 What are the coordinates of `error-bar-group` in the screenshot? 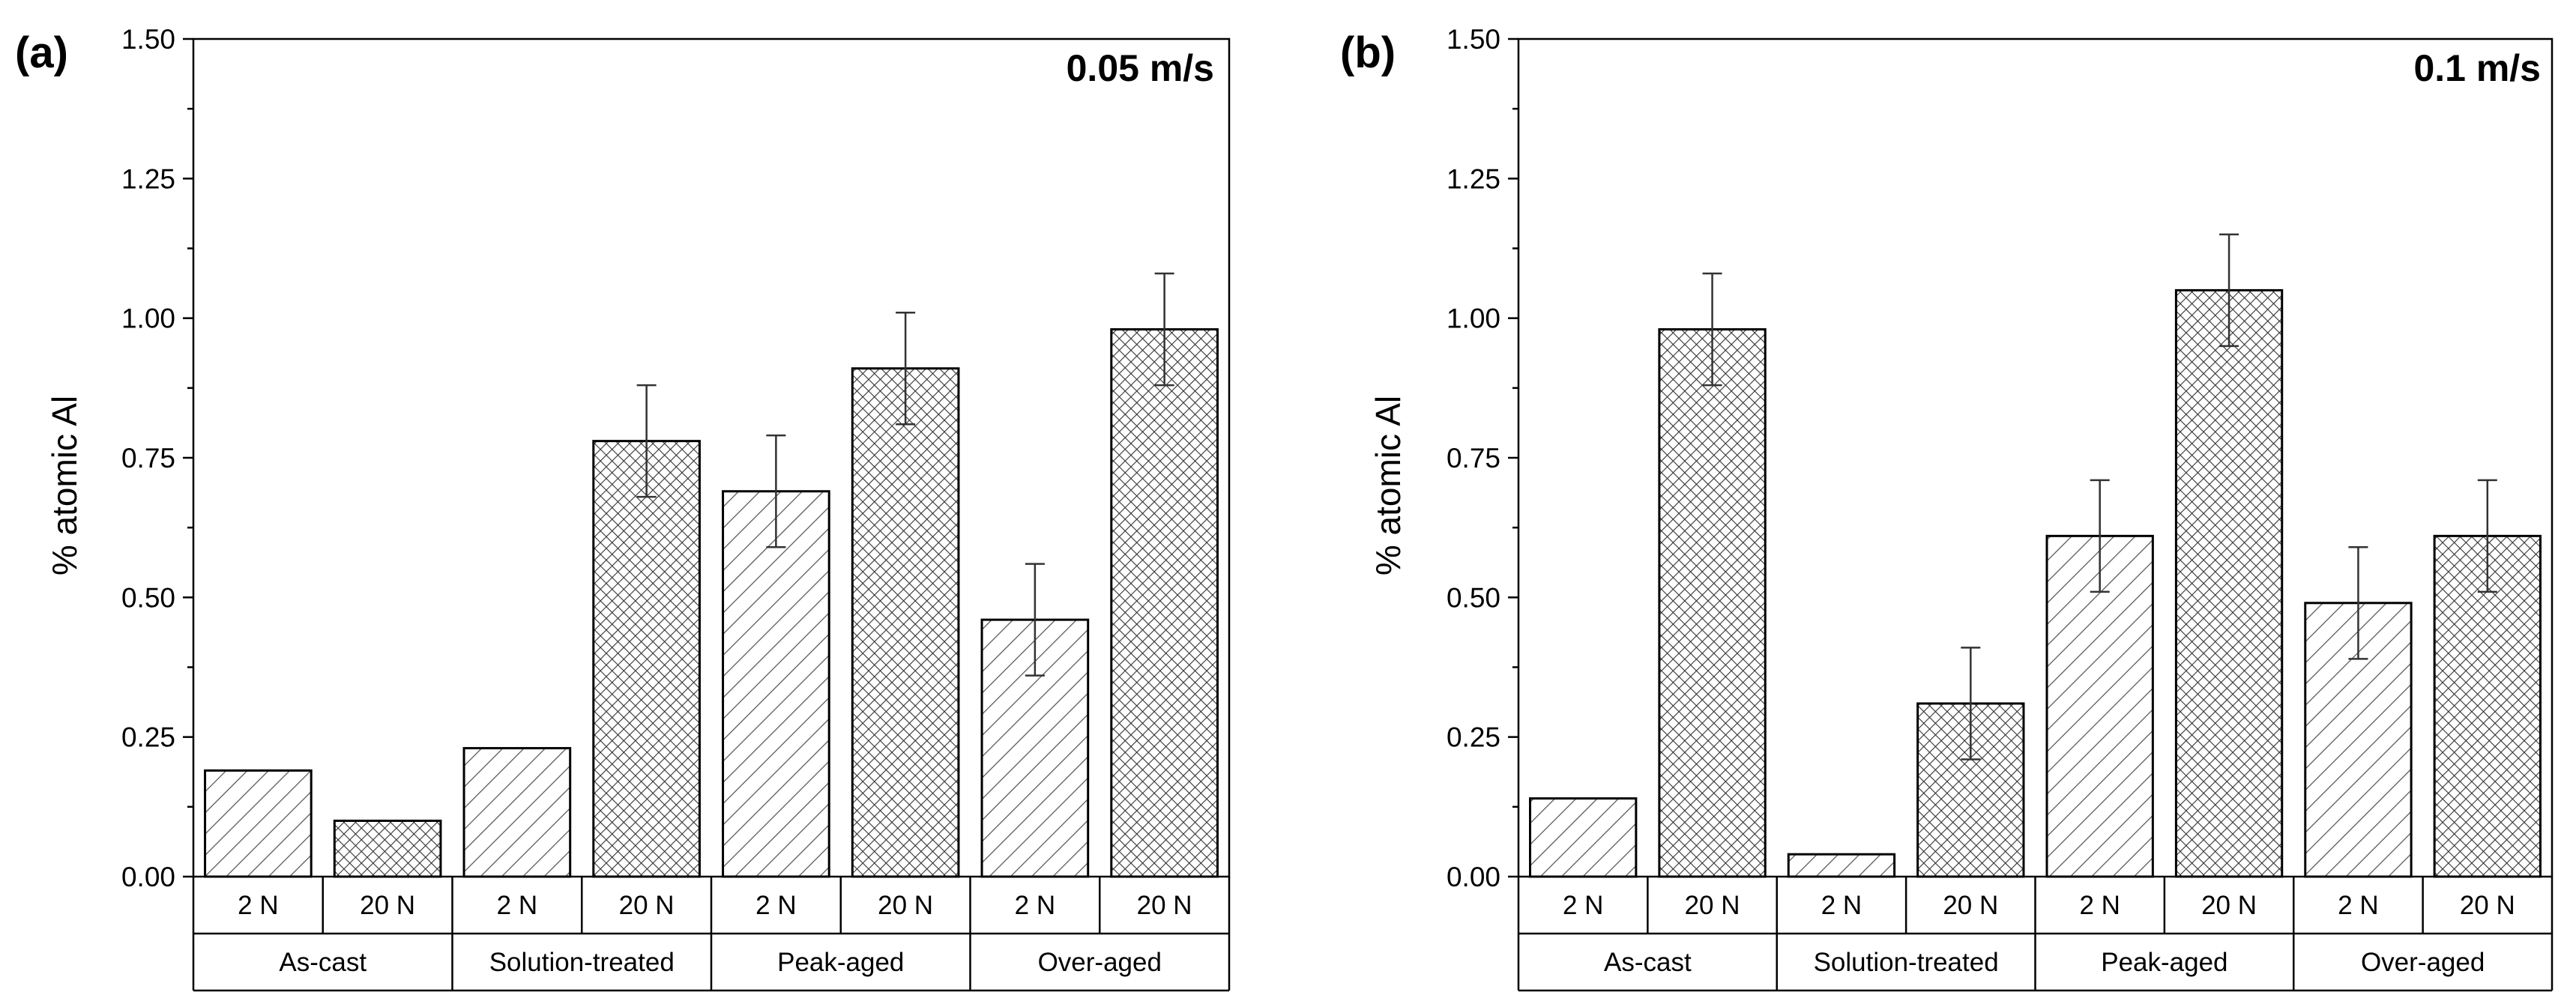 It's located at (905, 474).